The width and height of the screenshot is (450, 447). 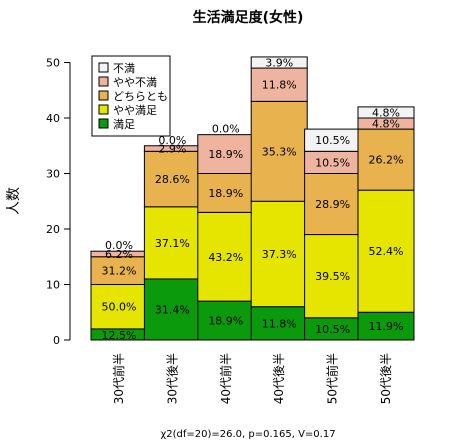 I want to click on data-label: 50.0%, so click(x=119, y=307).